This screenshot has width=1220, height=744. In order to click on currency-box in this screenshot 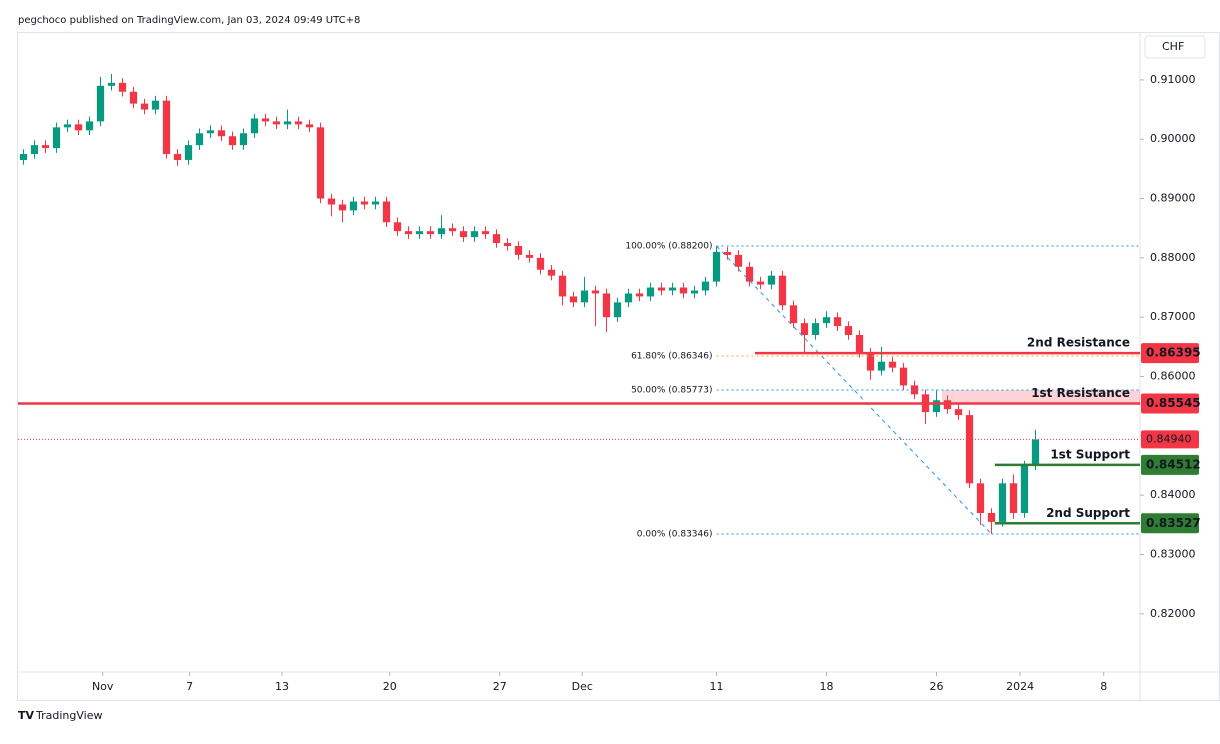, I will do `click(1175, 47)`.